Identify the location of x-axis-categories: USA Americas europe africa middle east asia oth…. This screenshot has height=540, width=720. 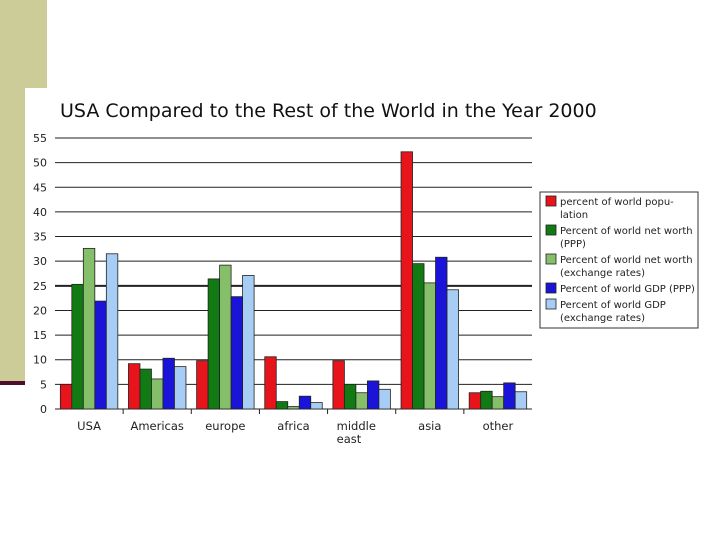
(295, 427).